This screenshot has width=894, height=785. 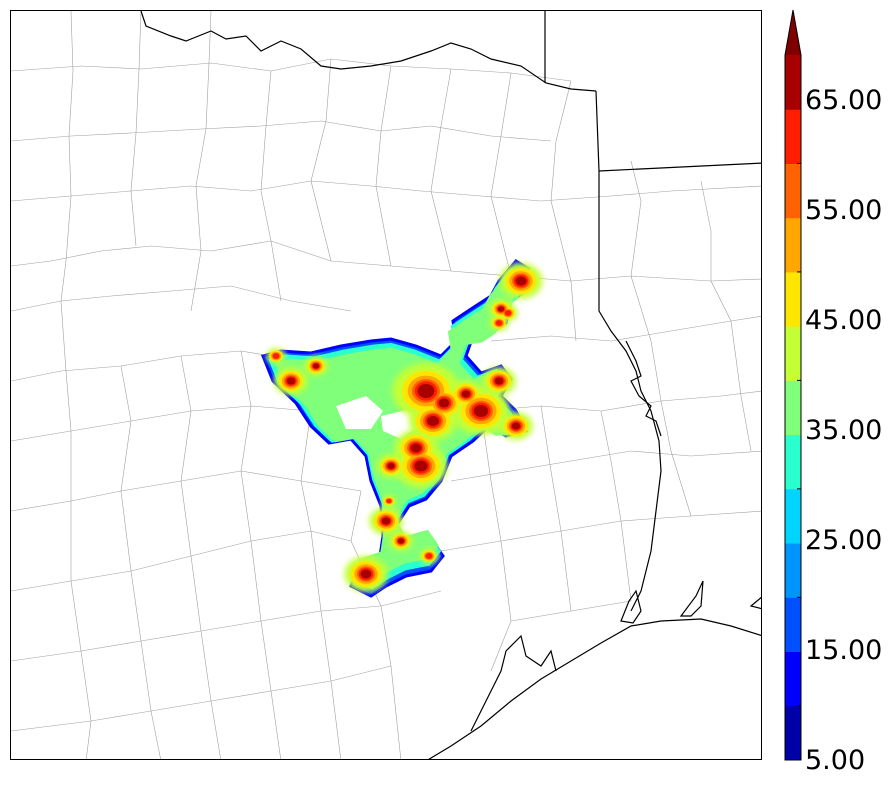 I want to click on colorbar-label-65: 65.00, so click(x=844, y=100).